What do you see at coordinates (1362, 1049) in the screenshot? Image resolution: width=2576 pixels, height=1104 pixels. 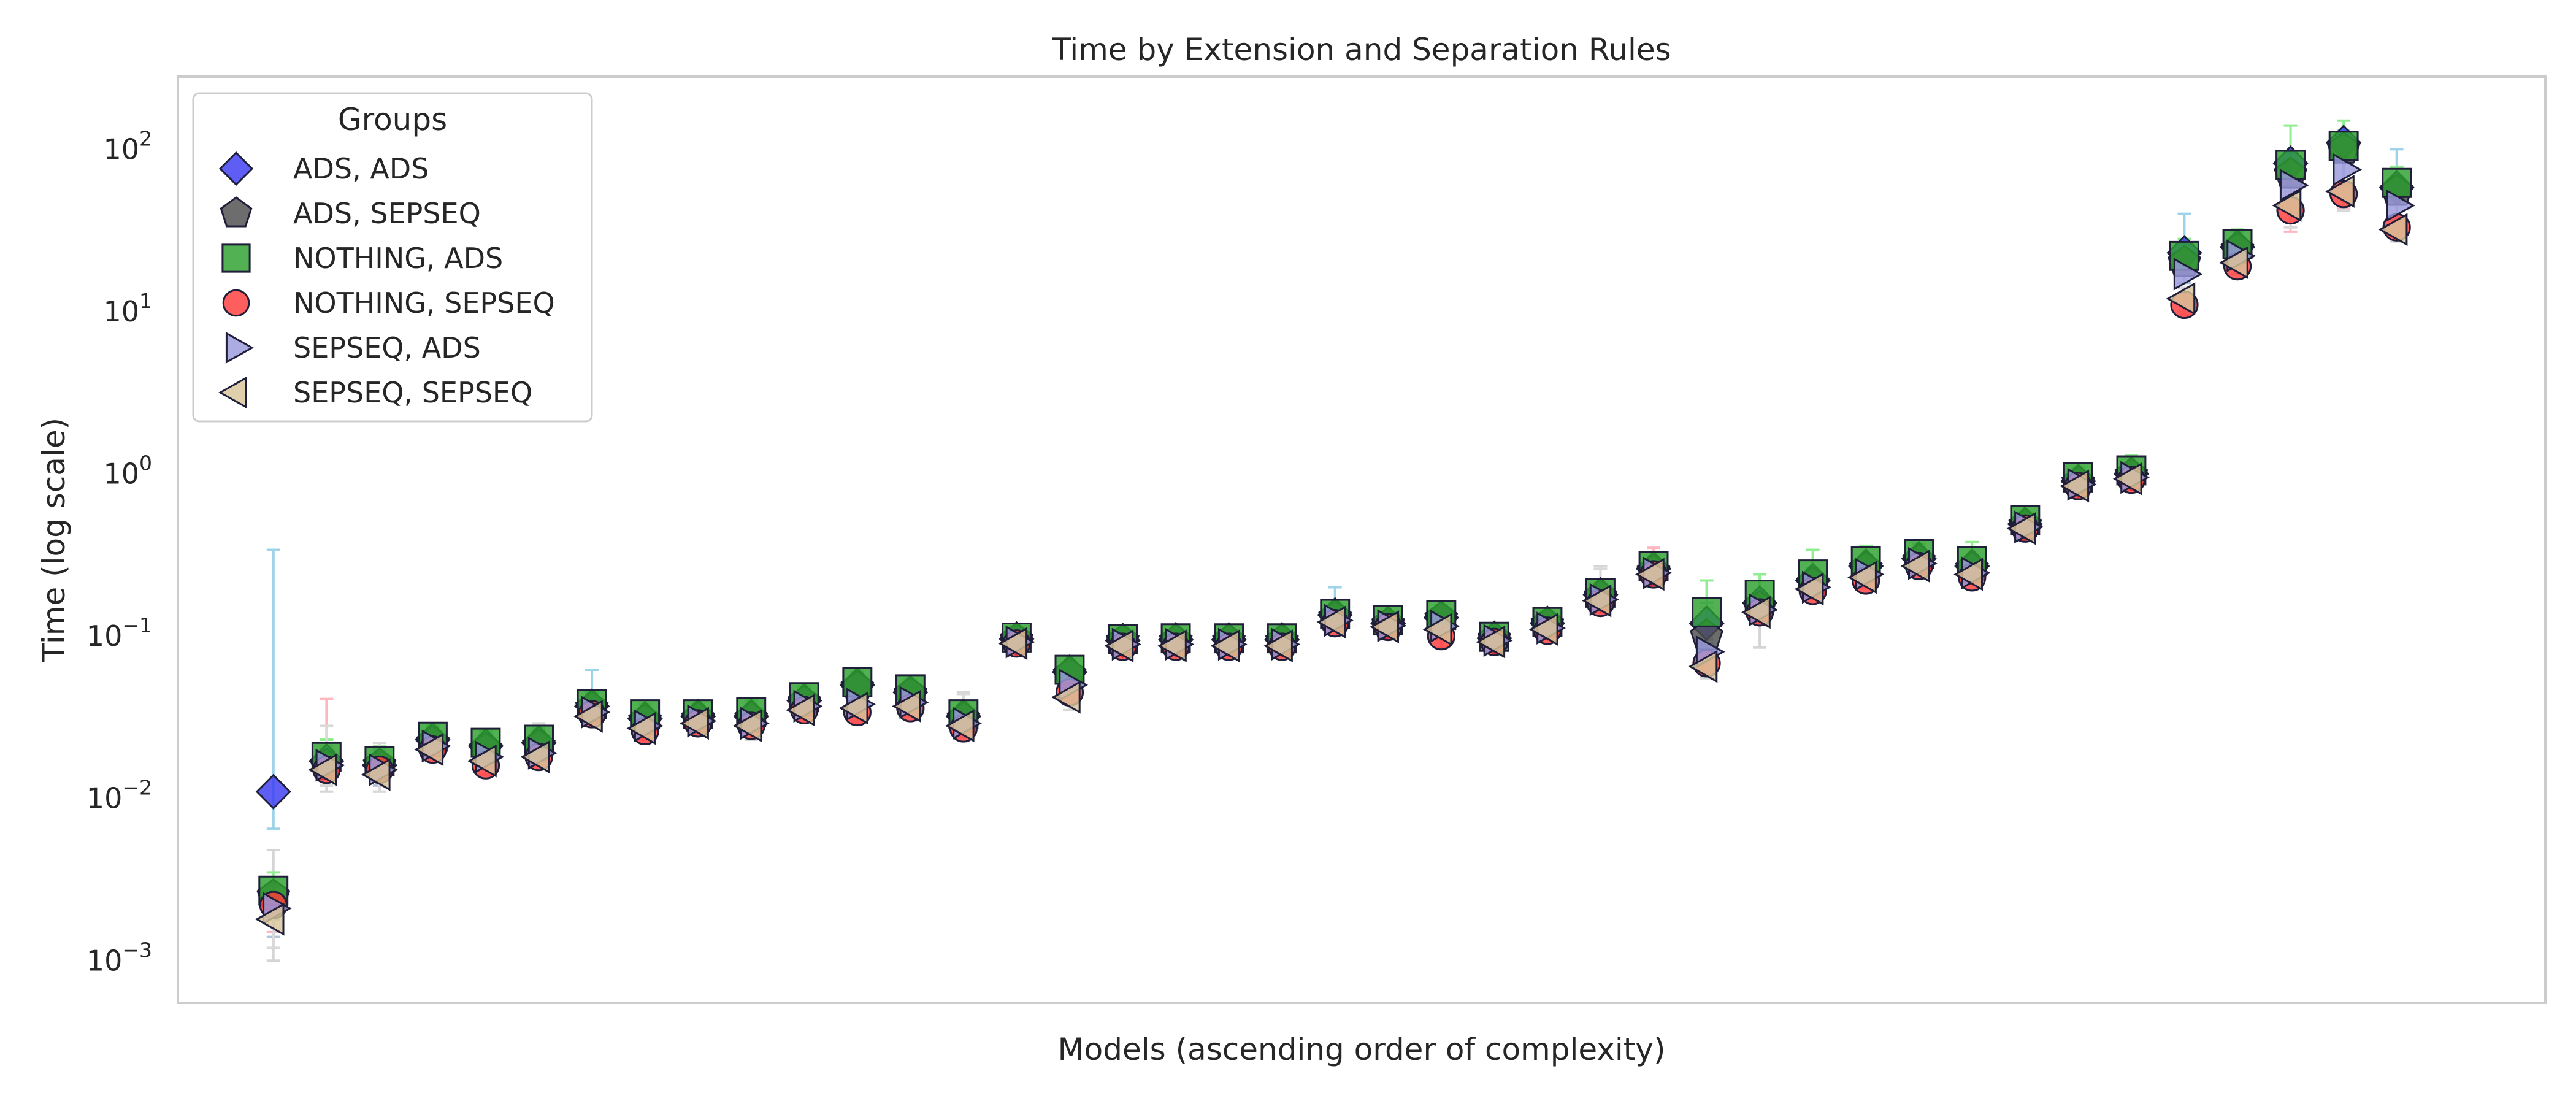 I see `x-axis-label: Models (ascending order of complexity)` at bounding box center [1362, 1049].